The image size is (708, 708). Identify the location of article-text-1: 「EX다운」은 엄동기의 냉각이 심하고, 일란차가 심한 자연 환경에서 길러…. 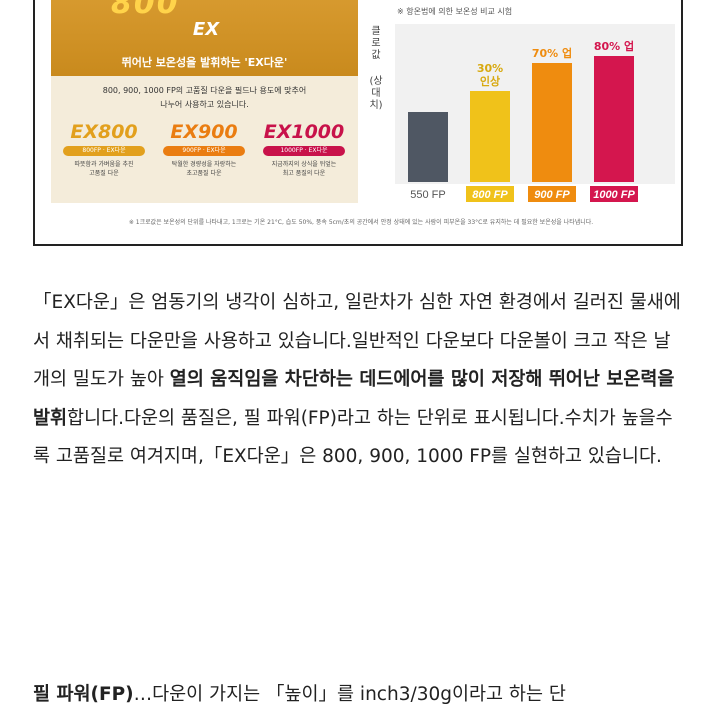
(357, 341).